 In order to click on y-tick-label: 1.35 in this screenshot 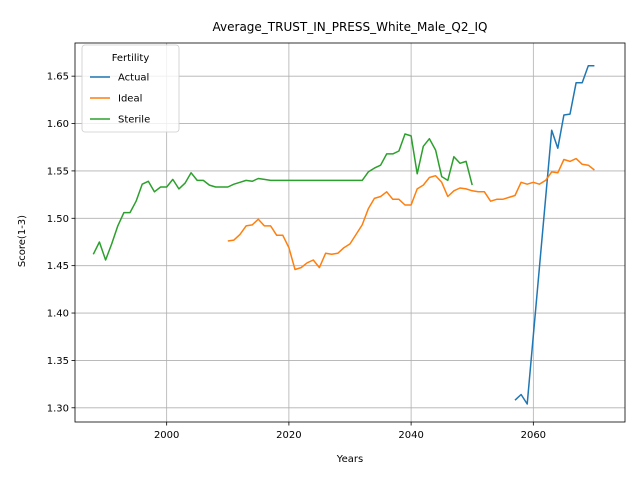, I will do `click(58, 361)`.